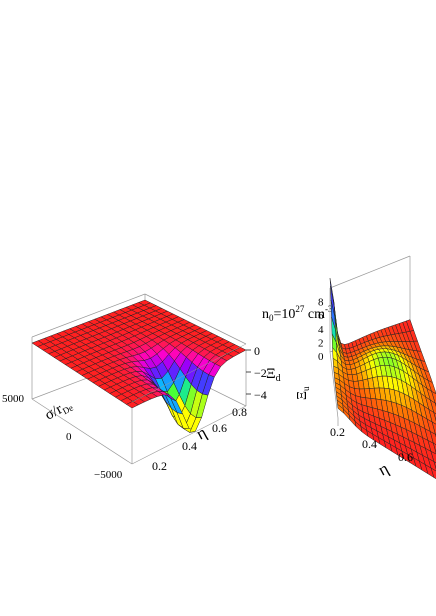  Describe the element at coordinates (337, 432) in the screenshot. I see `right-y-tick-label: 0.2` at that location.